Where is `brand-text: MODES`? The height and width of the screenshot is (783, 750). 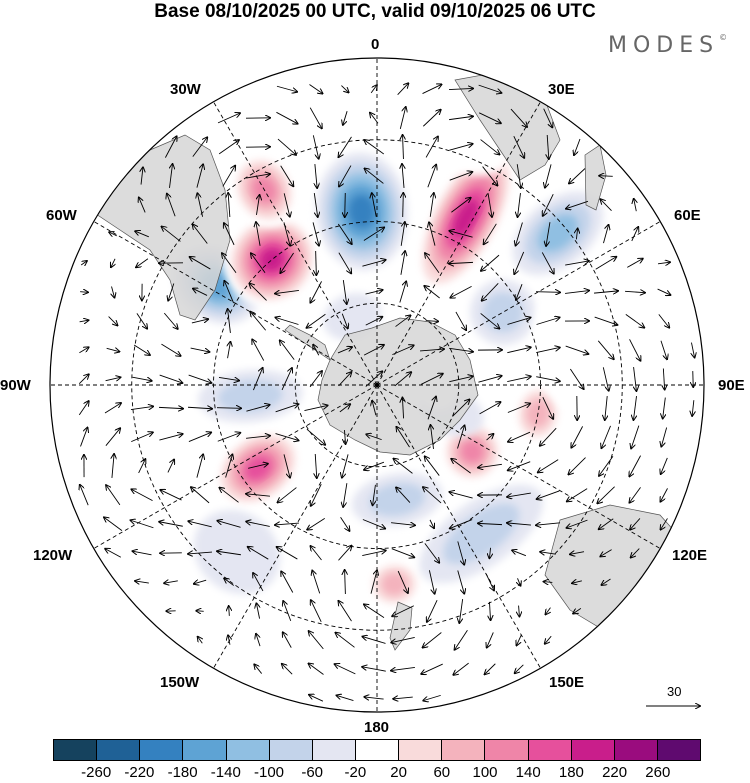
brand-text: MODES is located at coordinates (664, 45).